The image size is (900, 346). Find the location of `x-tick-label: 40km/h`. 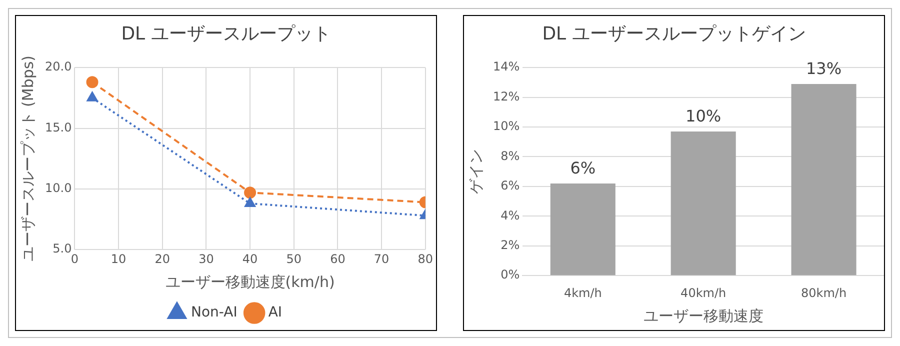

x-tick-label: 40km/h is located at coordinates (703, 293).